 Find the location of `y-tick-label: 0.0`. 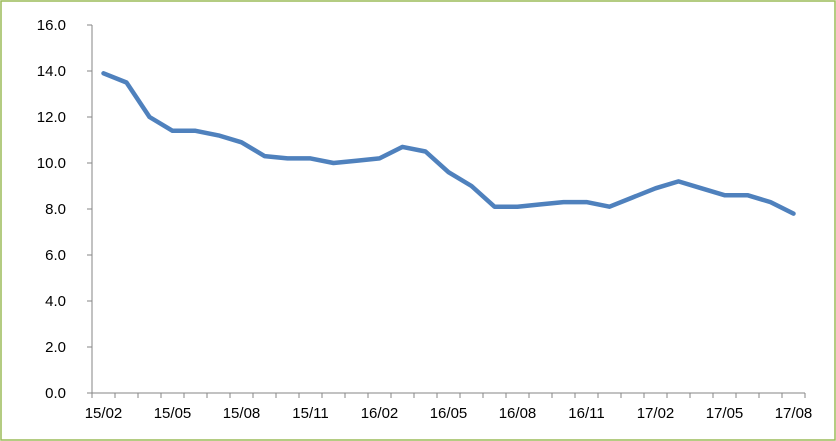

y-tick-label: 0.0 is located at coordinates (55, 393).